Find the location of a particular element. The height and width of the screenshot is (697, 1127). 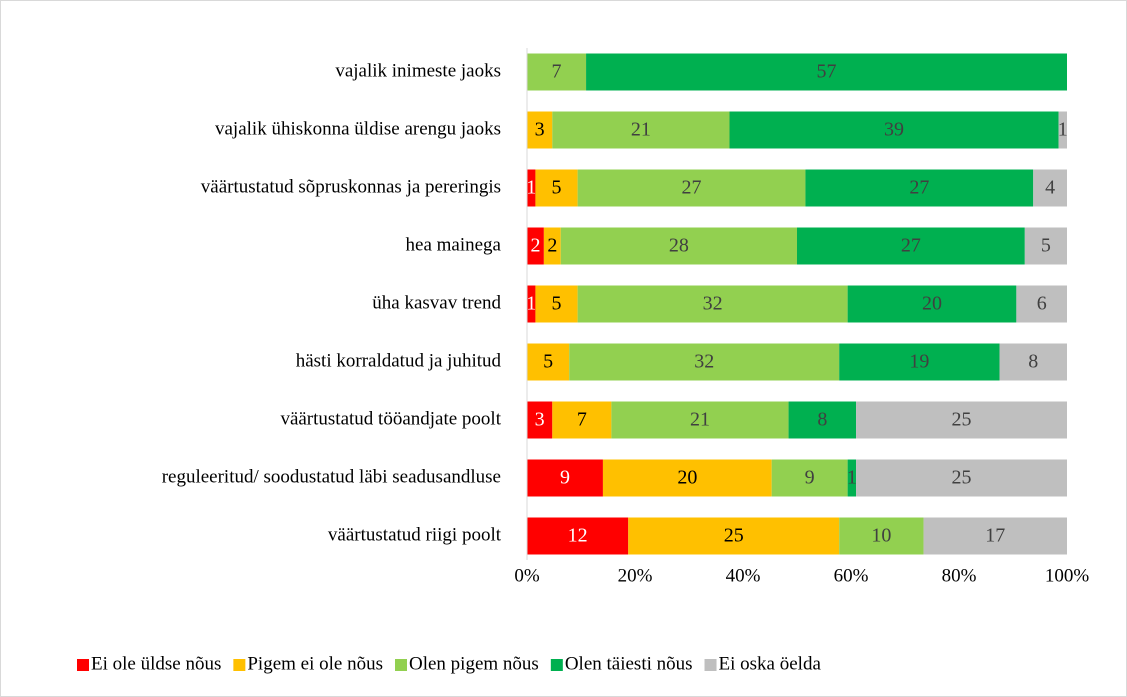

x-tick-label: 20% is located at coordinates (635, 575).